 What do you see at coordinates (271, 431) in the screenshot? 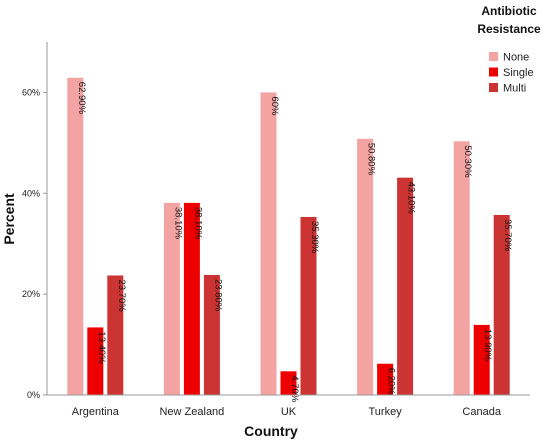
I see `x-axis-title: Country` at bounding box center [271, 431].